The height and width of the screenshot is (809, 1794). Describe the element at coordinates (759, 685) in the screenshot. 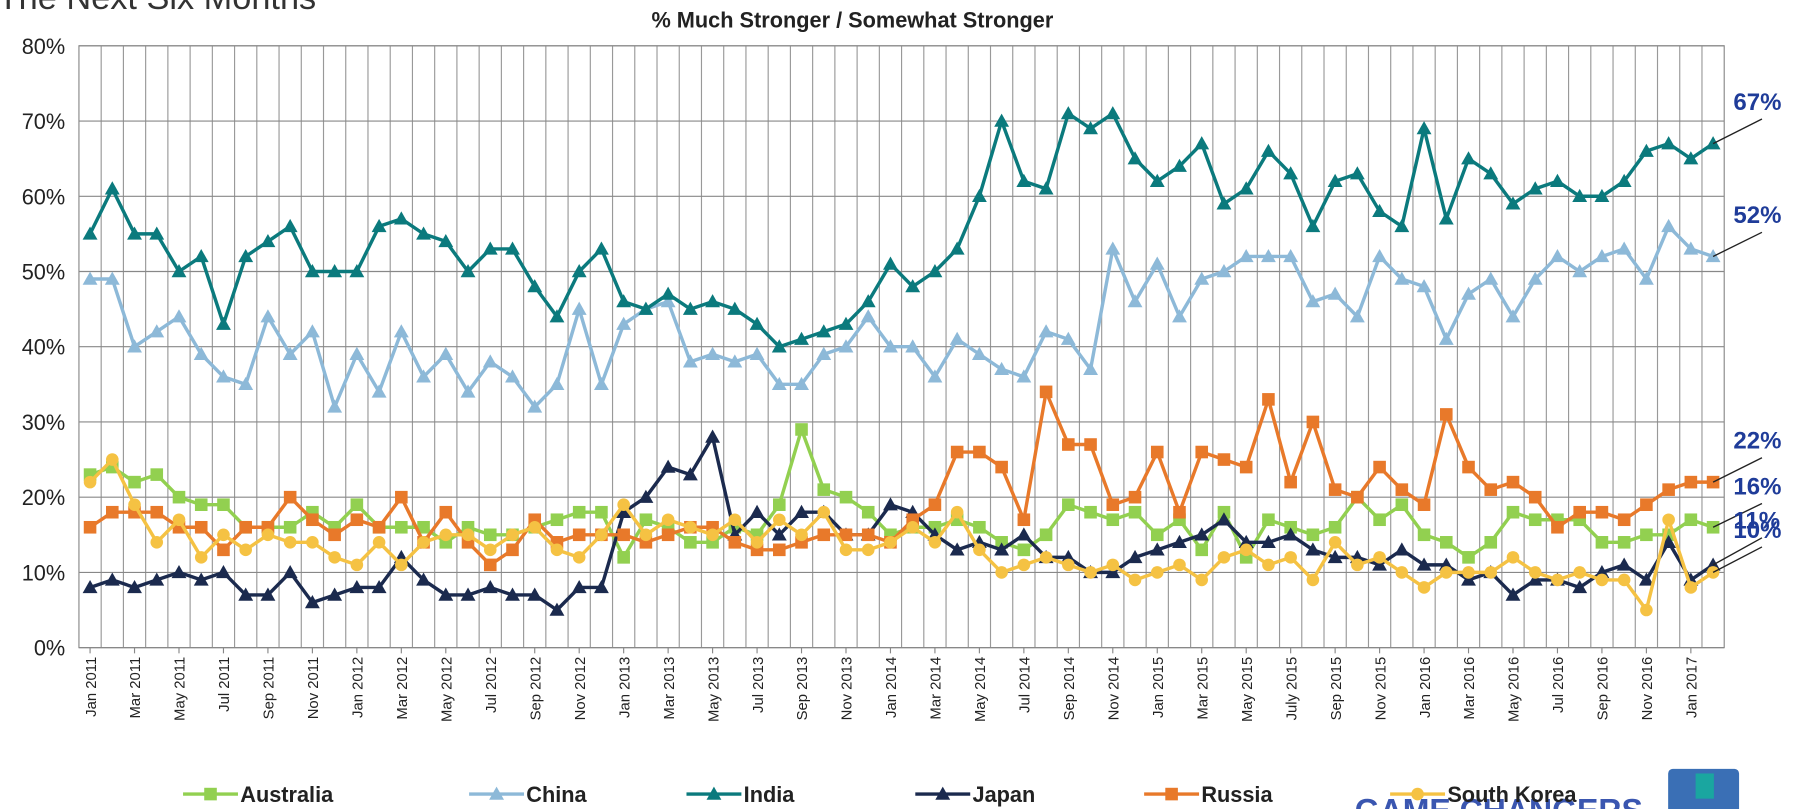

I see `x-tick-label: Jul 2013` at that location.